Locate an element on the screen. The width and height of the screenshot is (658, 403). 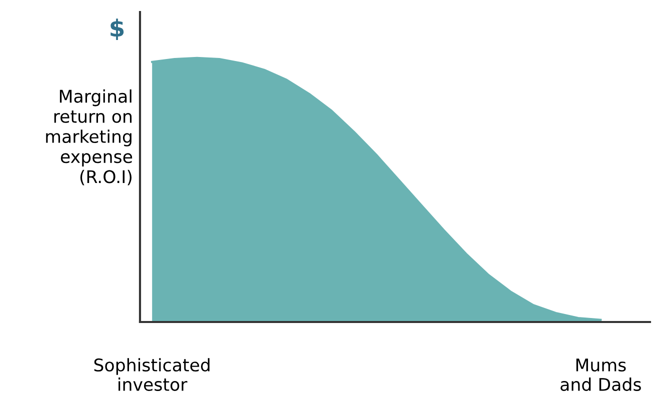
x-tick-label: Sophisticated investor is located at coordinates (152, 374).